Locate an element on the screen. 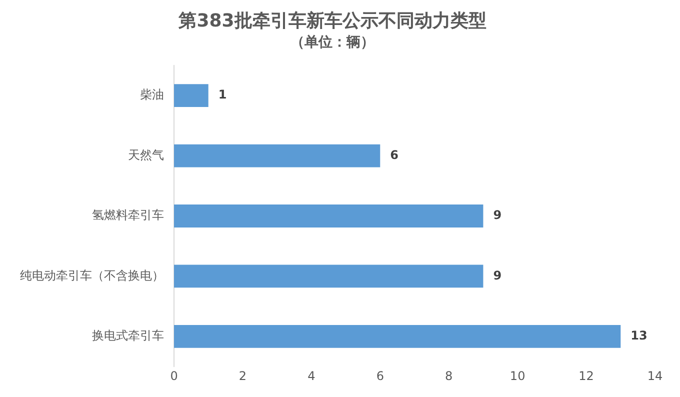 The image size is (680, 397). chart-subtitle: （单位：辆） is located at coordinates (332, 42).